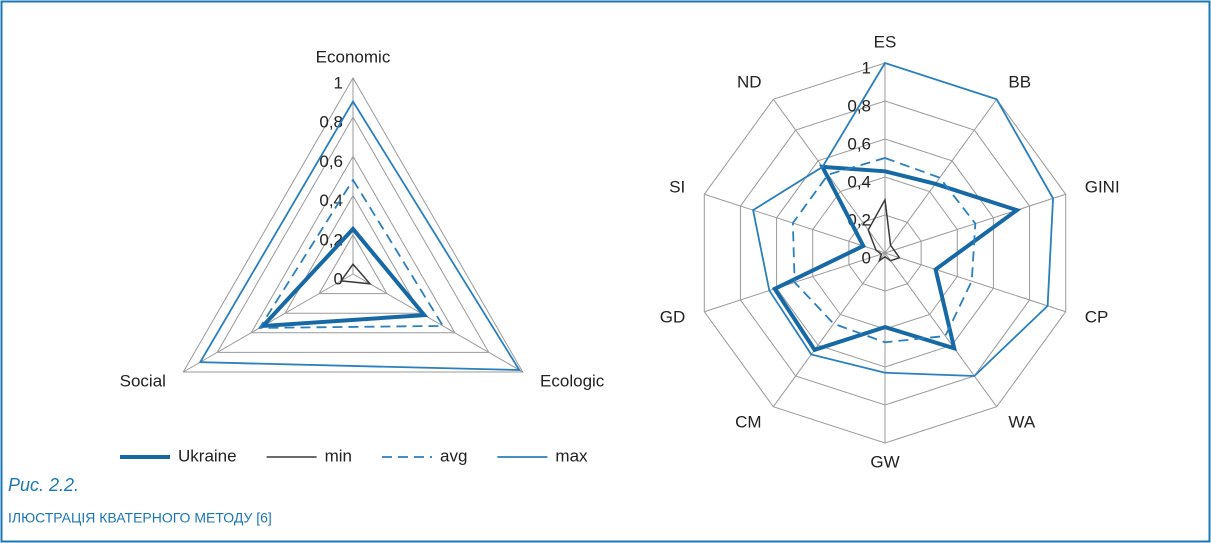 Image resolution: width=1211 pixels, height=543 pixels. What do you see at coordinates (677, 187) in the screenshot?
I see `category-label: SI` at bounding box center [677, 187].